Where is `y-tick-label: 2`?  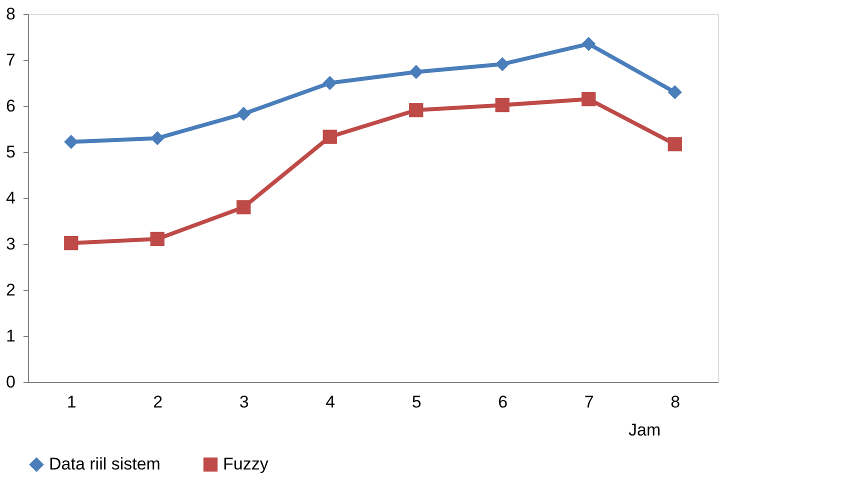
y-tick-label: 2 is located at coordinates (11, 290).